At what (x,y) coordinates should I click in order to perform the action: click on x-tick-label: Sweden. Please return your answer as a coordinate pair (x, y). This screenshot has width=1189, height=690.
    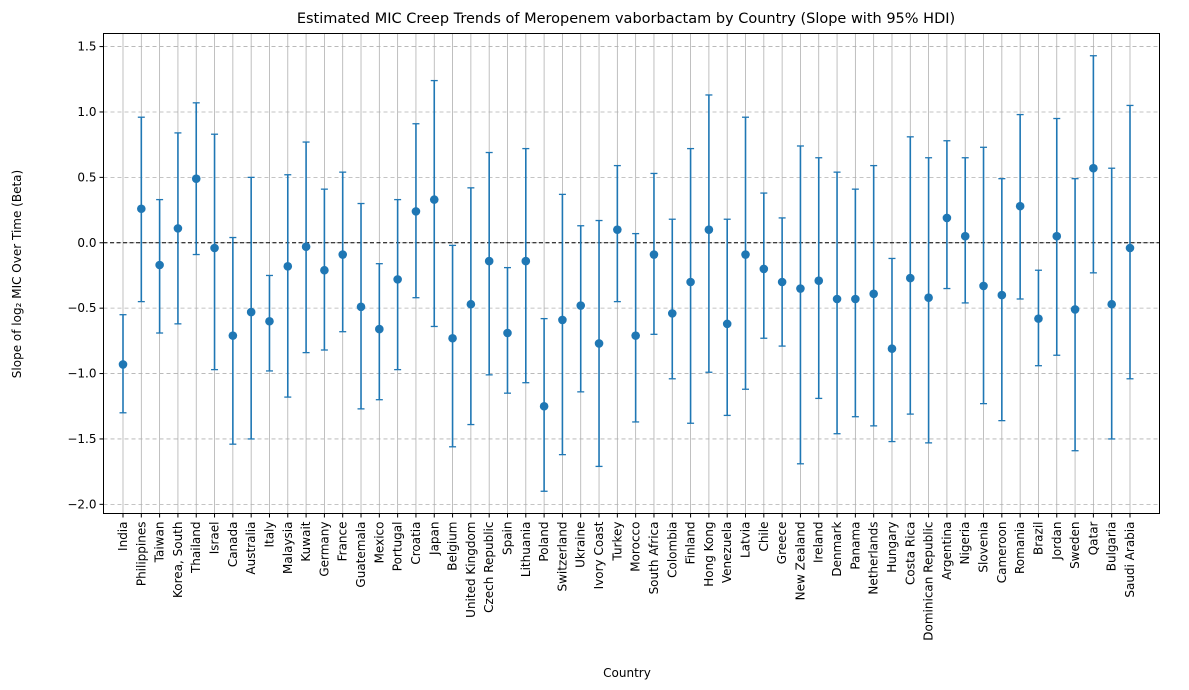
    Looking at the image, I should click on (1075, 545).